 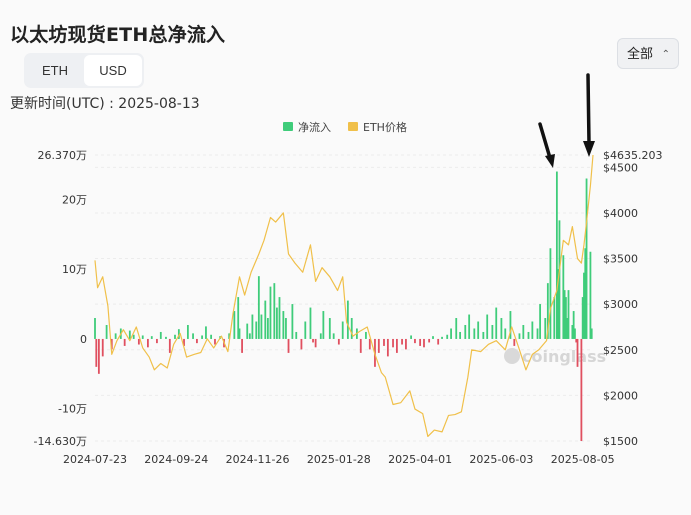 What do you see at coordinates (288, 126) in the screenshot?
I see `legend-swatch-inflow` at bounding box center [288, 126].